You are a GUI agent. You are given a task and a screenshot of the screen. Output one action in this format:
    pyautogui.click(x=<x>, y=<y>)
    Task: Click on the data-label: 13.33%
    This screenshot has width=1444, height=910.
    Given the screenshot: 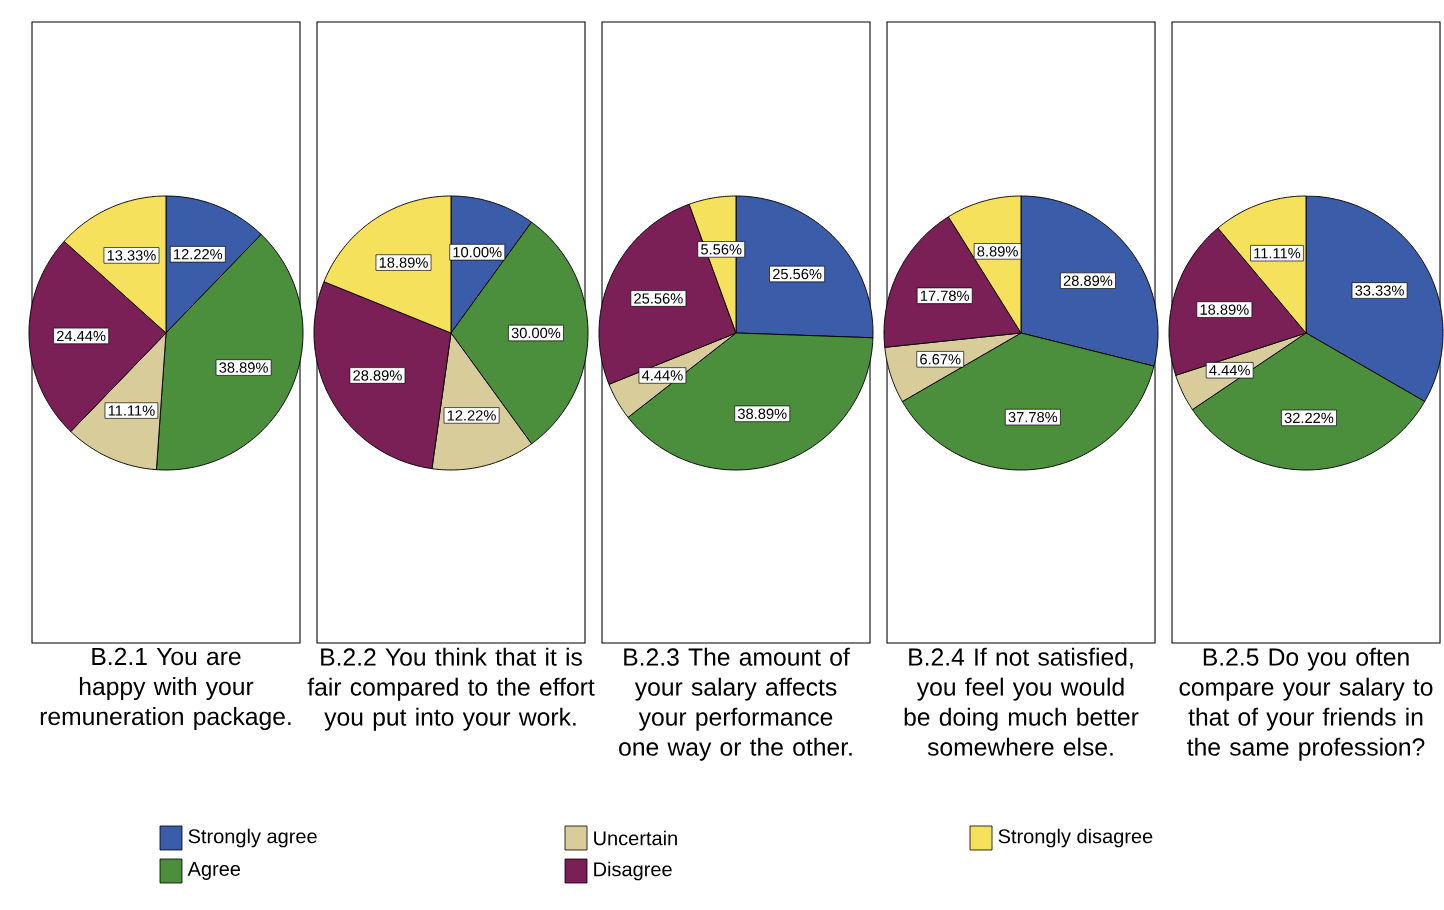 What is the action you would take?
    pyautogui.click(x=131, y=255)
    